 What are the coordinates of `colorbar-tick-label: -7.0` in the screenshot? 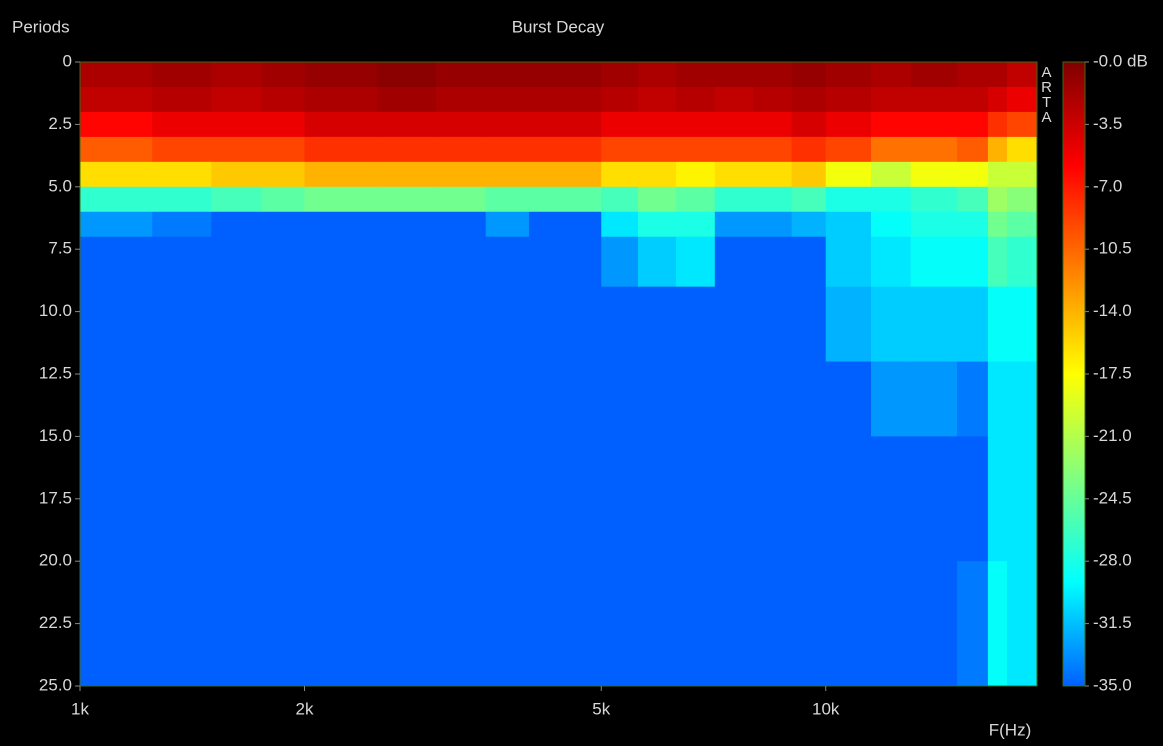 It's located at (1107, 185).